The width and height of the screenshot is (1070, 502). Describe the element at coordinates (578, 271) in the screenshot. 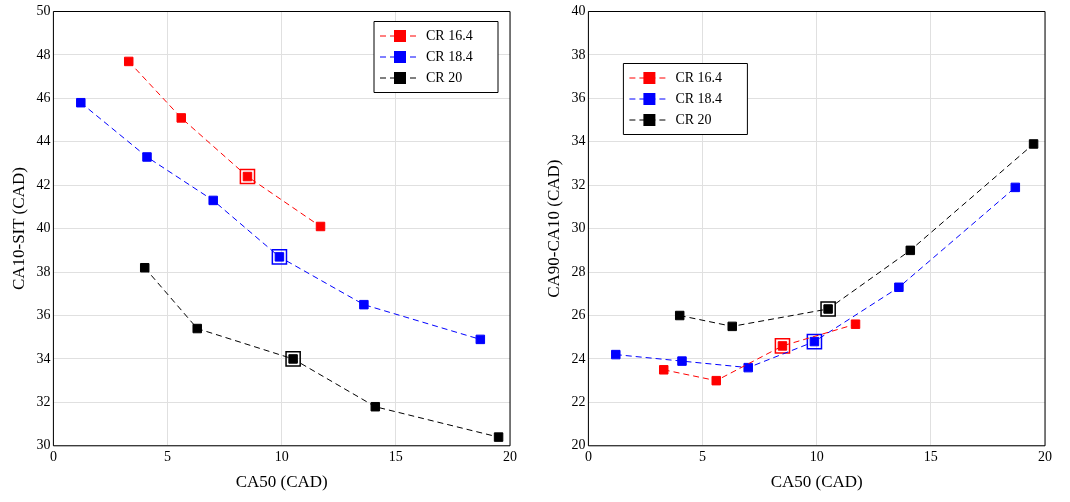

I see `y-tick-label: 28` at that location.